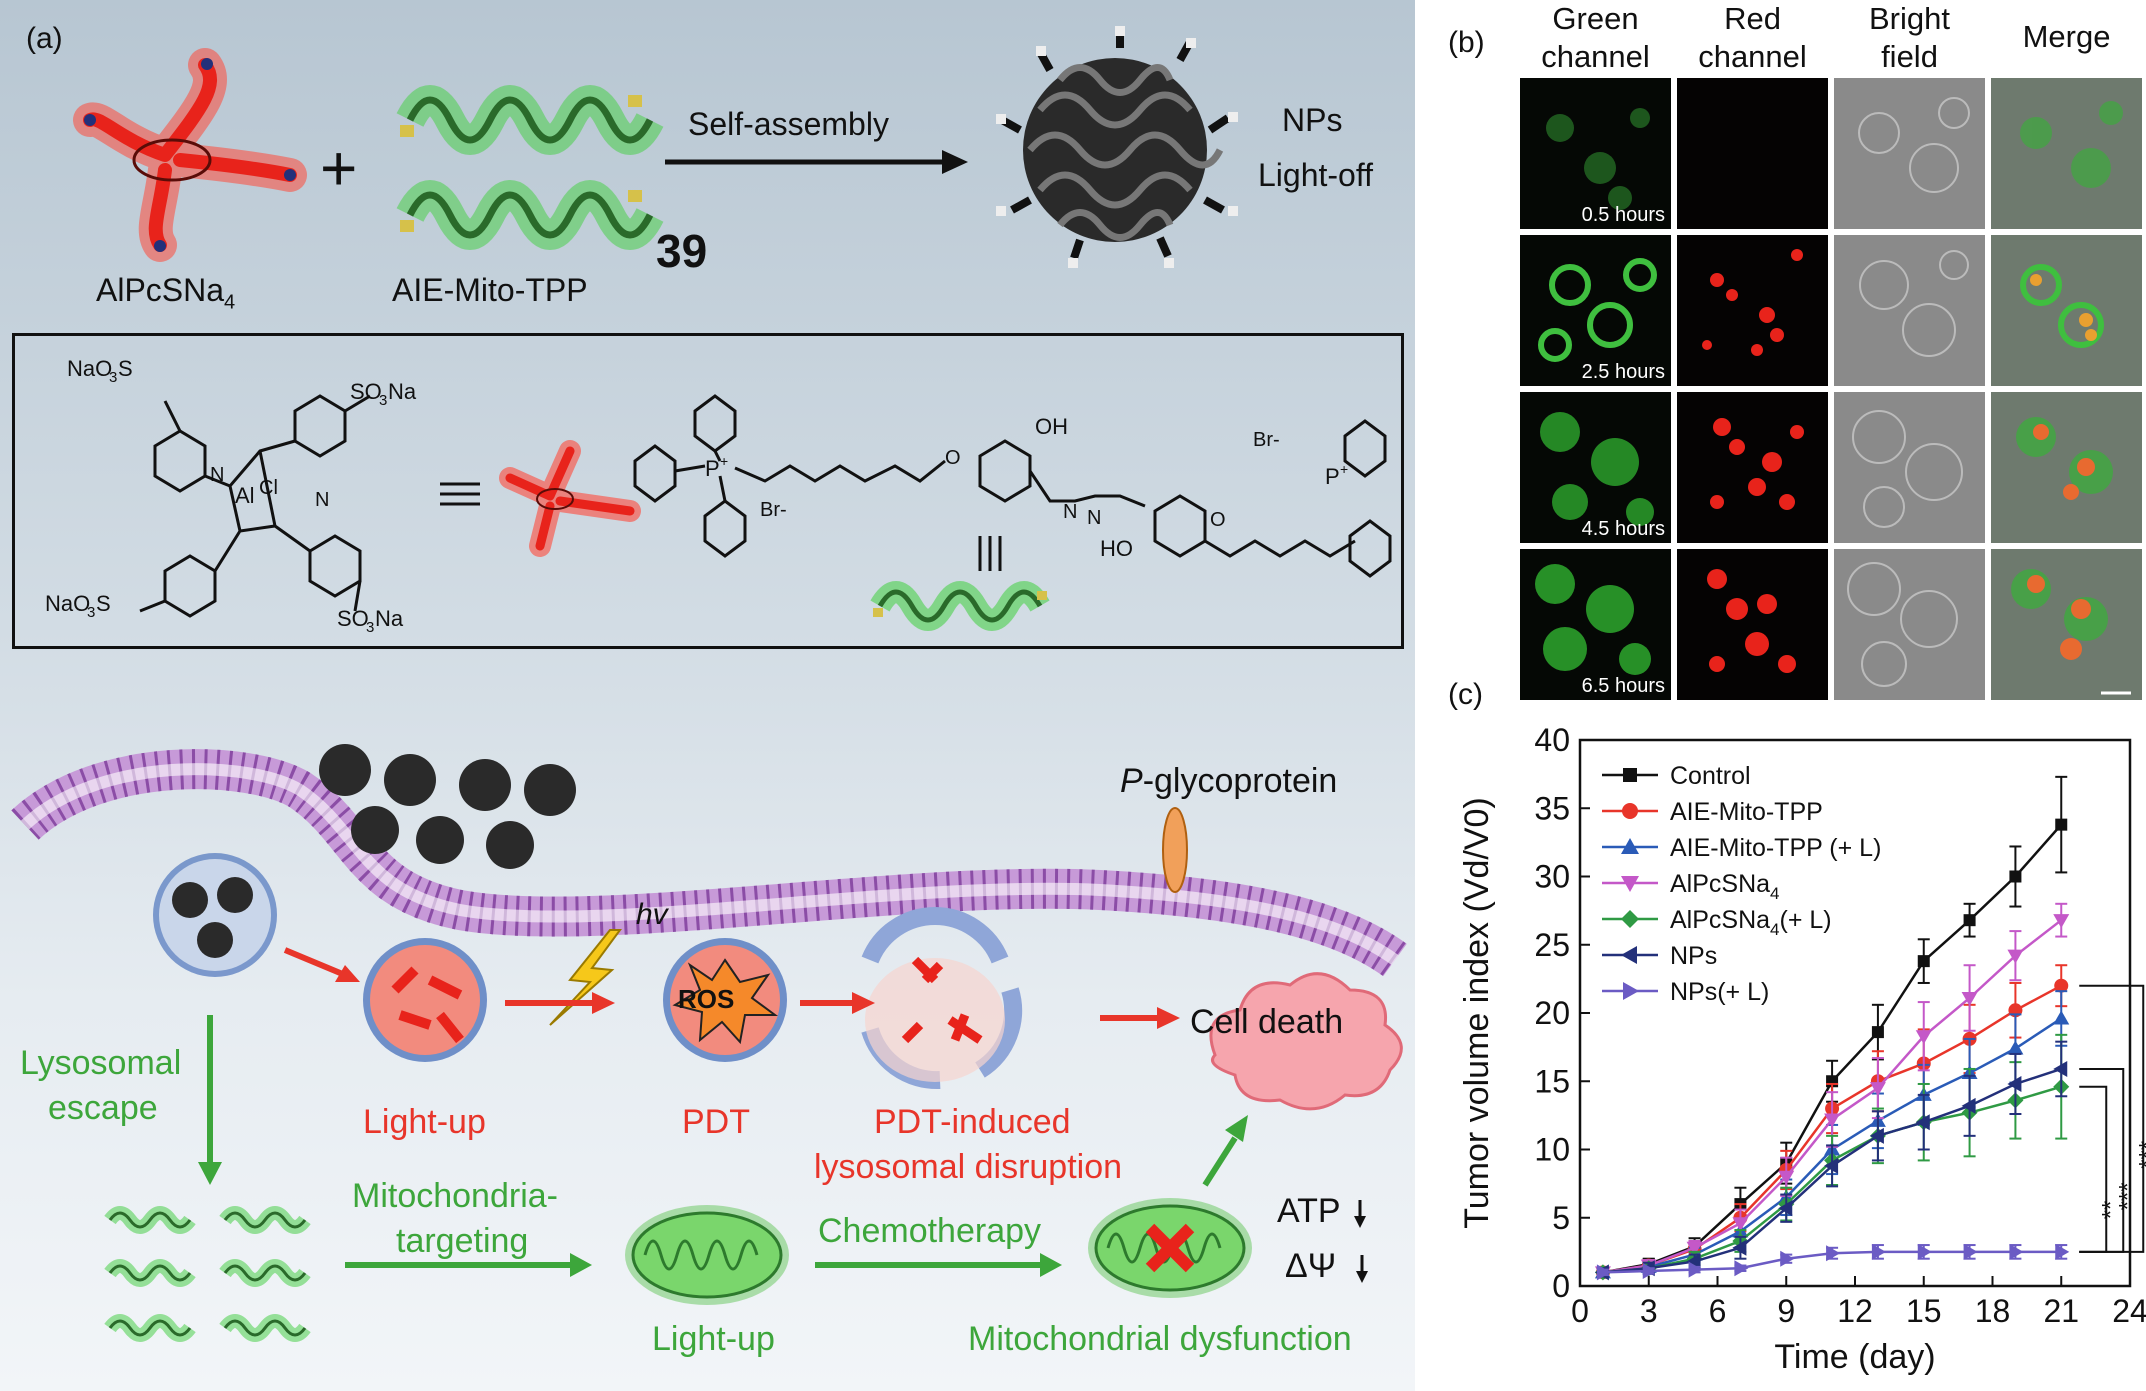 The height and width of the screenshot is (1391, 2146). I want to click on time-label: 6.5 hours, so click(1623, 686).